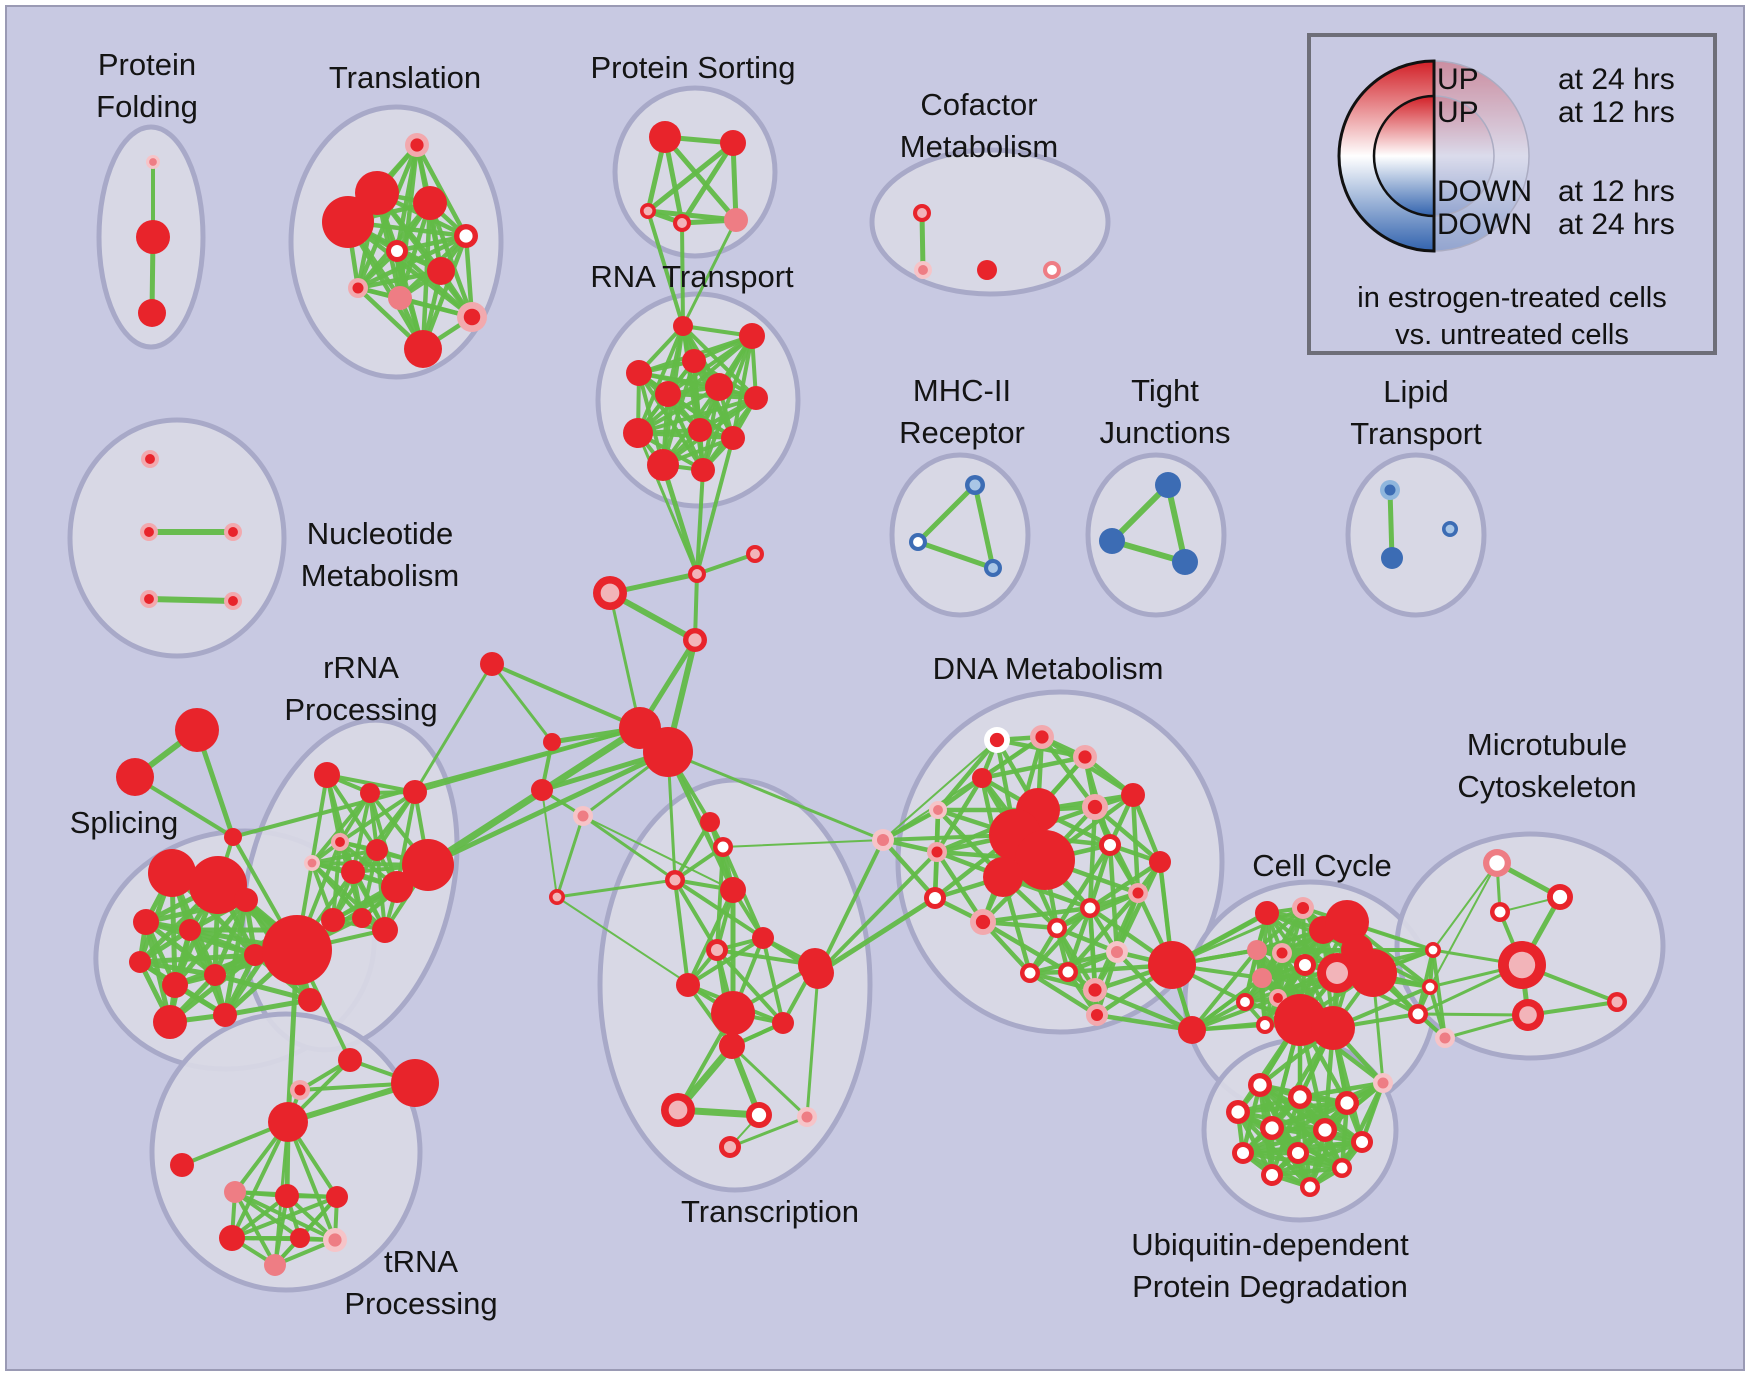 The width and height of the screenshot is (1750, 1376). I want to click on cluster-label-nucleotide-metabolism: Nucleotide Metabolism, so click(380, 554).